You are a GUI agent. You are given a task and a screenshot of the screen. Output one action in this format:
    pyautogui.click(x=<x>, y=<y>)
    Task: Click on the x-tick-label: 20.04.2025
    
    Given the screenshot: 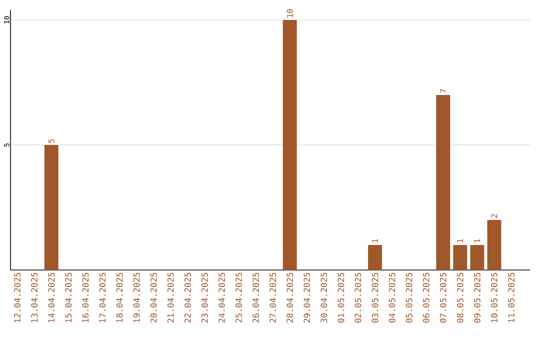 What is the action you would take?
    pyautogui.click(x=153, y=297)
    